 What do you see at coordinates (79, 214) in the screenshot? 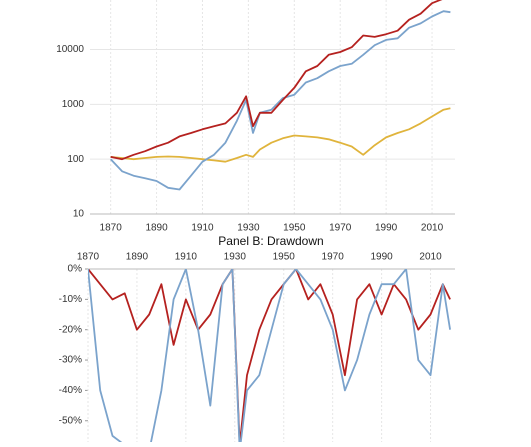
I see `y-tick-label: 10` at bounding box center [79, 214].